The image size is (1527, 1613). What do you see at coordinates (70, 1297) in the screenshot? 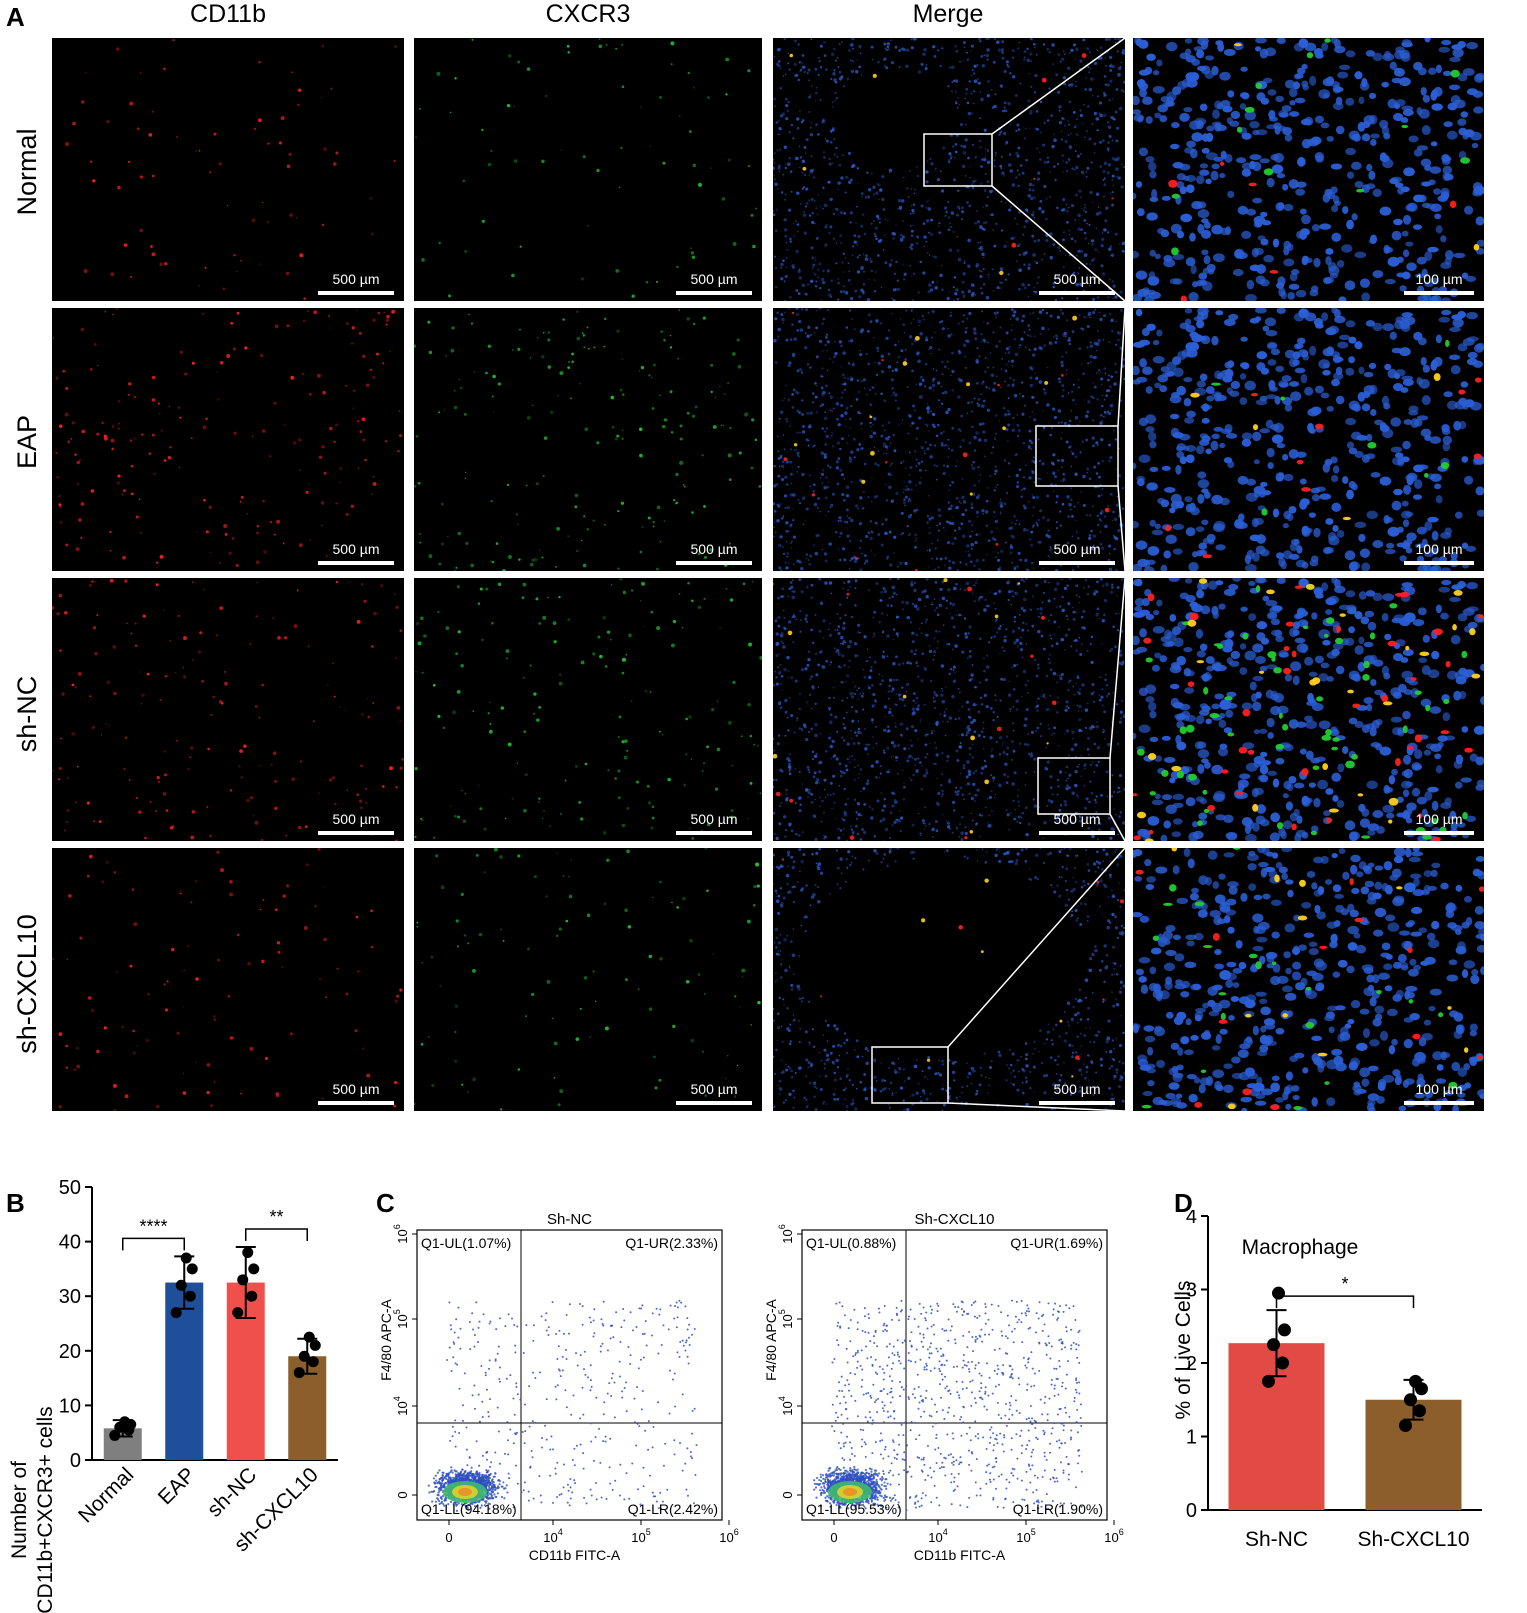
I see `panel-b-y-tick-label: 30` at bounding box center [70, 1297].